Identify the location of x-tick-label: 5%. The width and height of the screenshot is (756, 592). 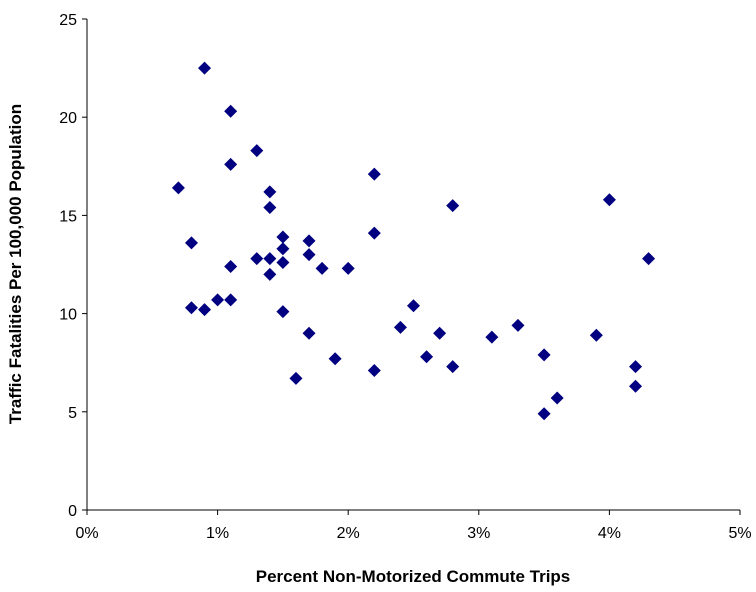
(739, 533).